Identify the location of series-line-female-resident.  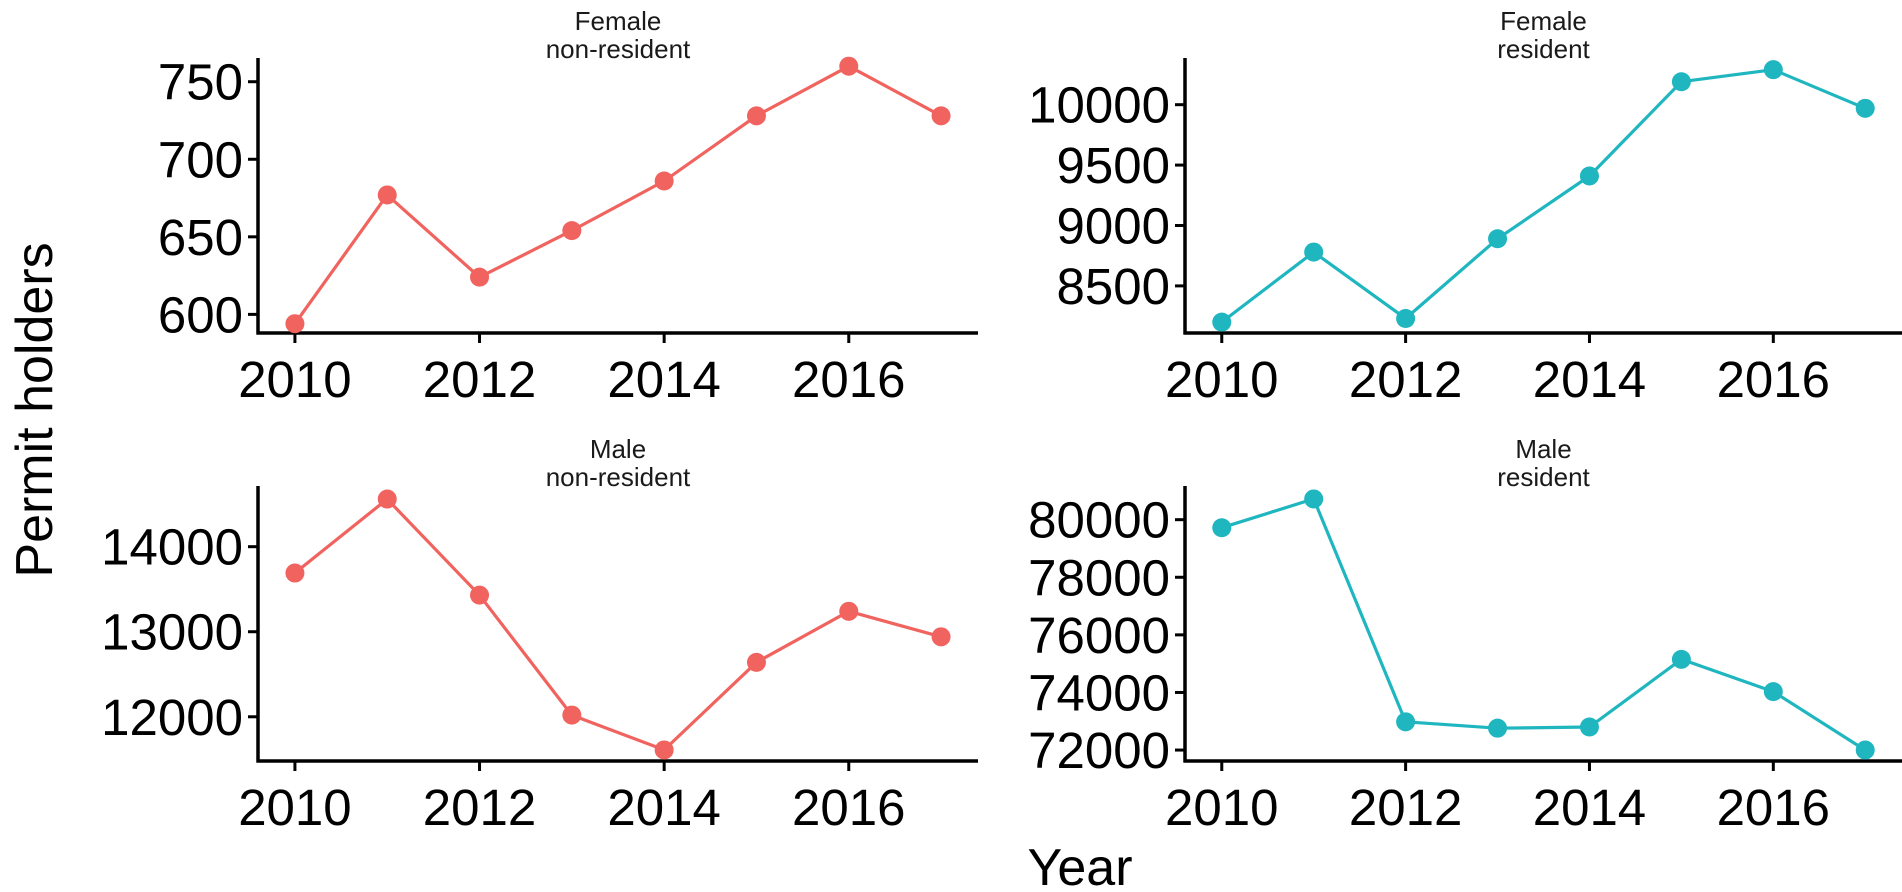
(1543, 196).